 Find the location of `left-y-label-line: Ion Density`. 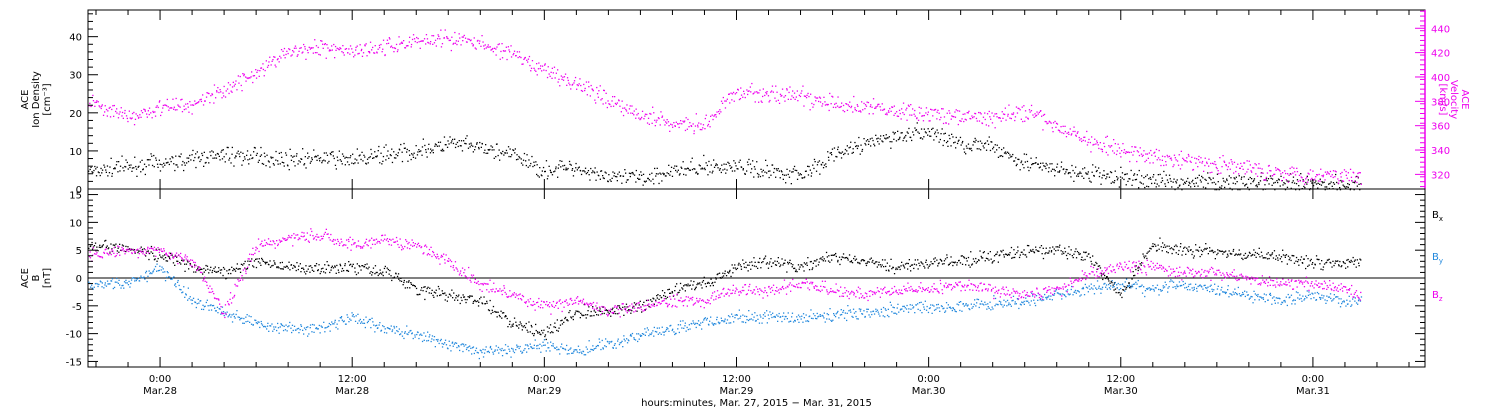

left-y-label-line: Ion Density is located at coordinates (36, 99).